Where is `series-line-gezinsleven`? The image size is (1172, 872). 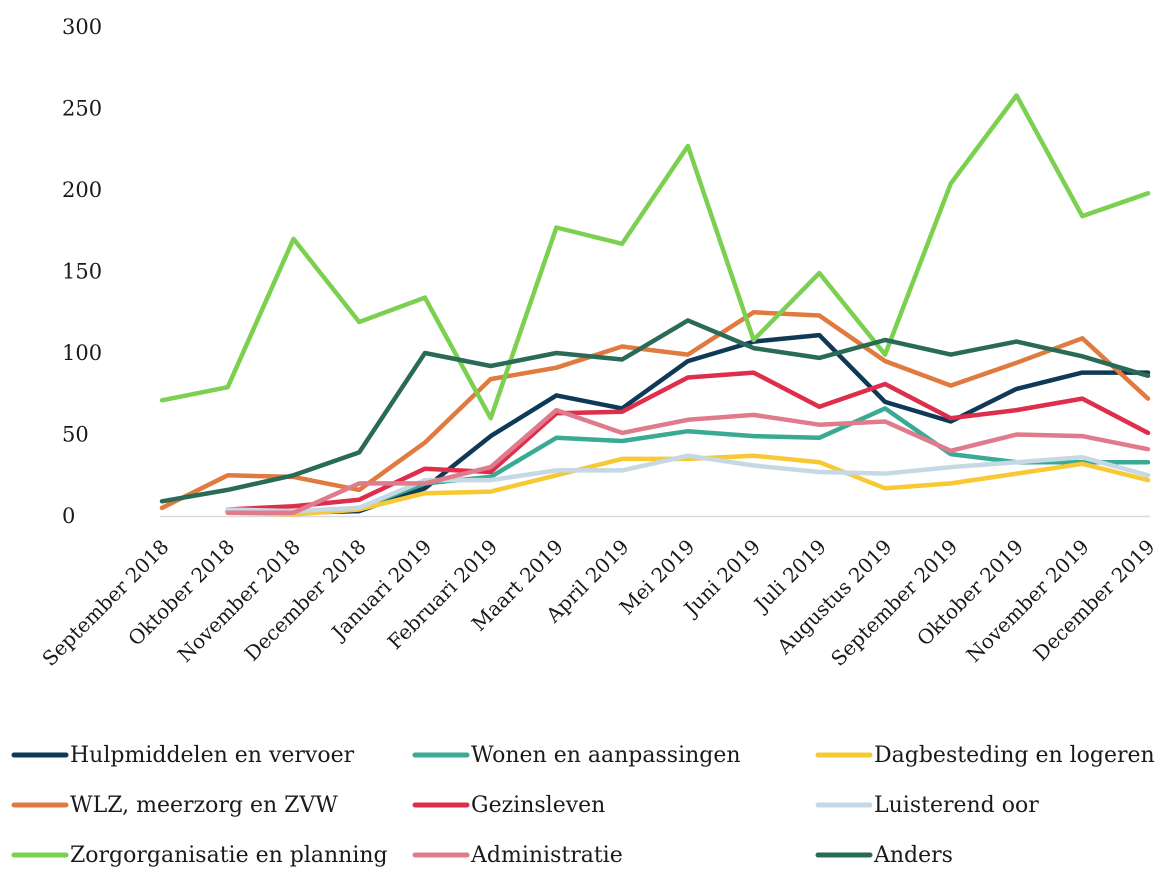
series-line-gezinsleven is located at coordinates (688, 441).